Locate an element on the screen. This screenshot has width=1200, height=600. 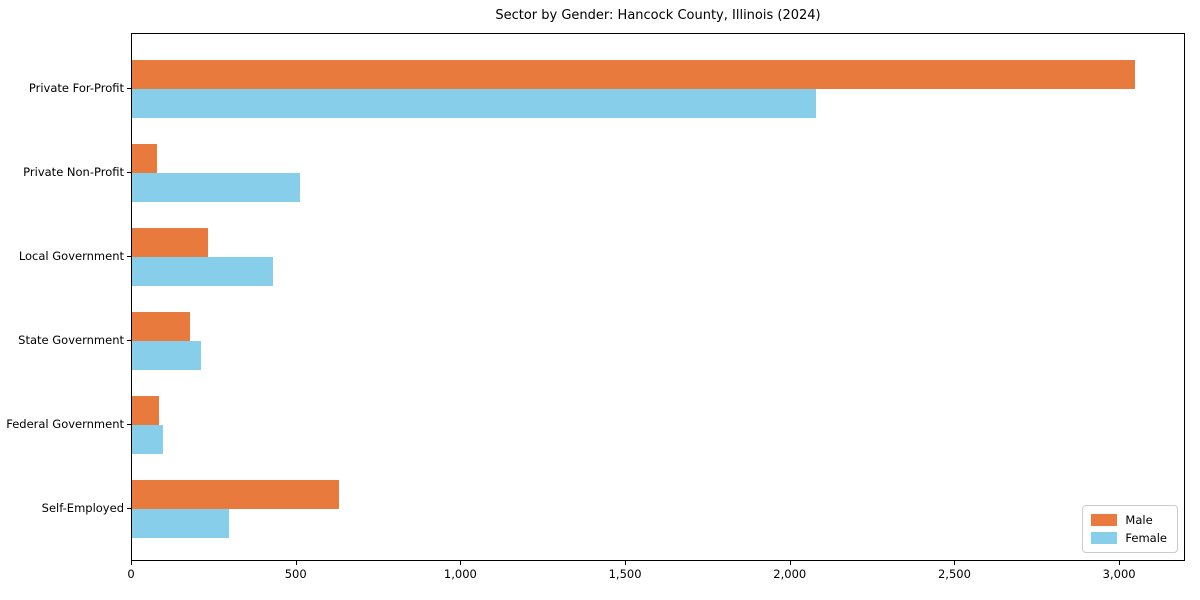
ytick-label-5: Self-Employed is located at coordinates (82, 508).